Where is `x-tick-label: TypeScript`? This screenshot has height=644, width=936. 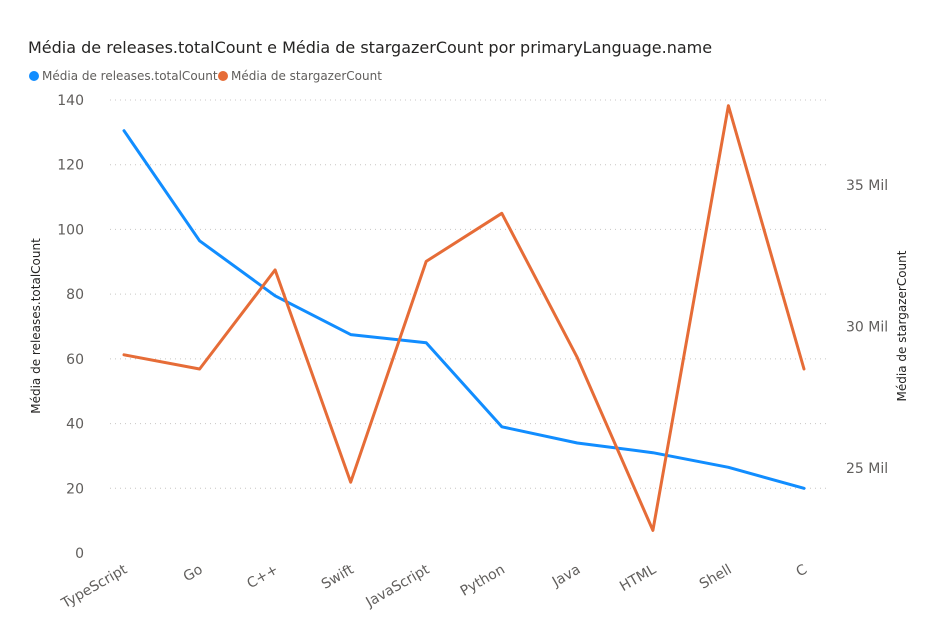 x-tick-label: TypeScript is located at coordinates (94, 586).